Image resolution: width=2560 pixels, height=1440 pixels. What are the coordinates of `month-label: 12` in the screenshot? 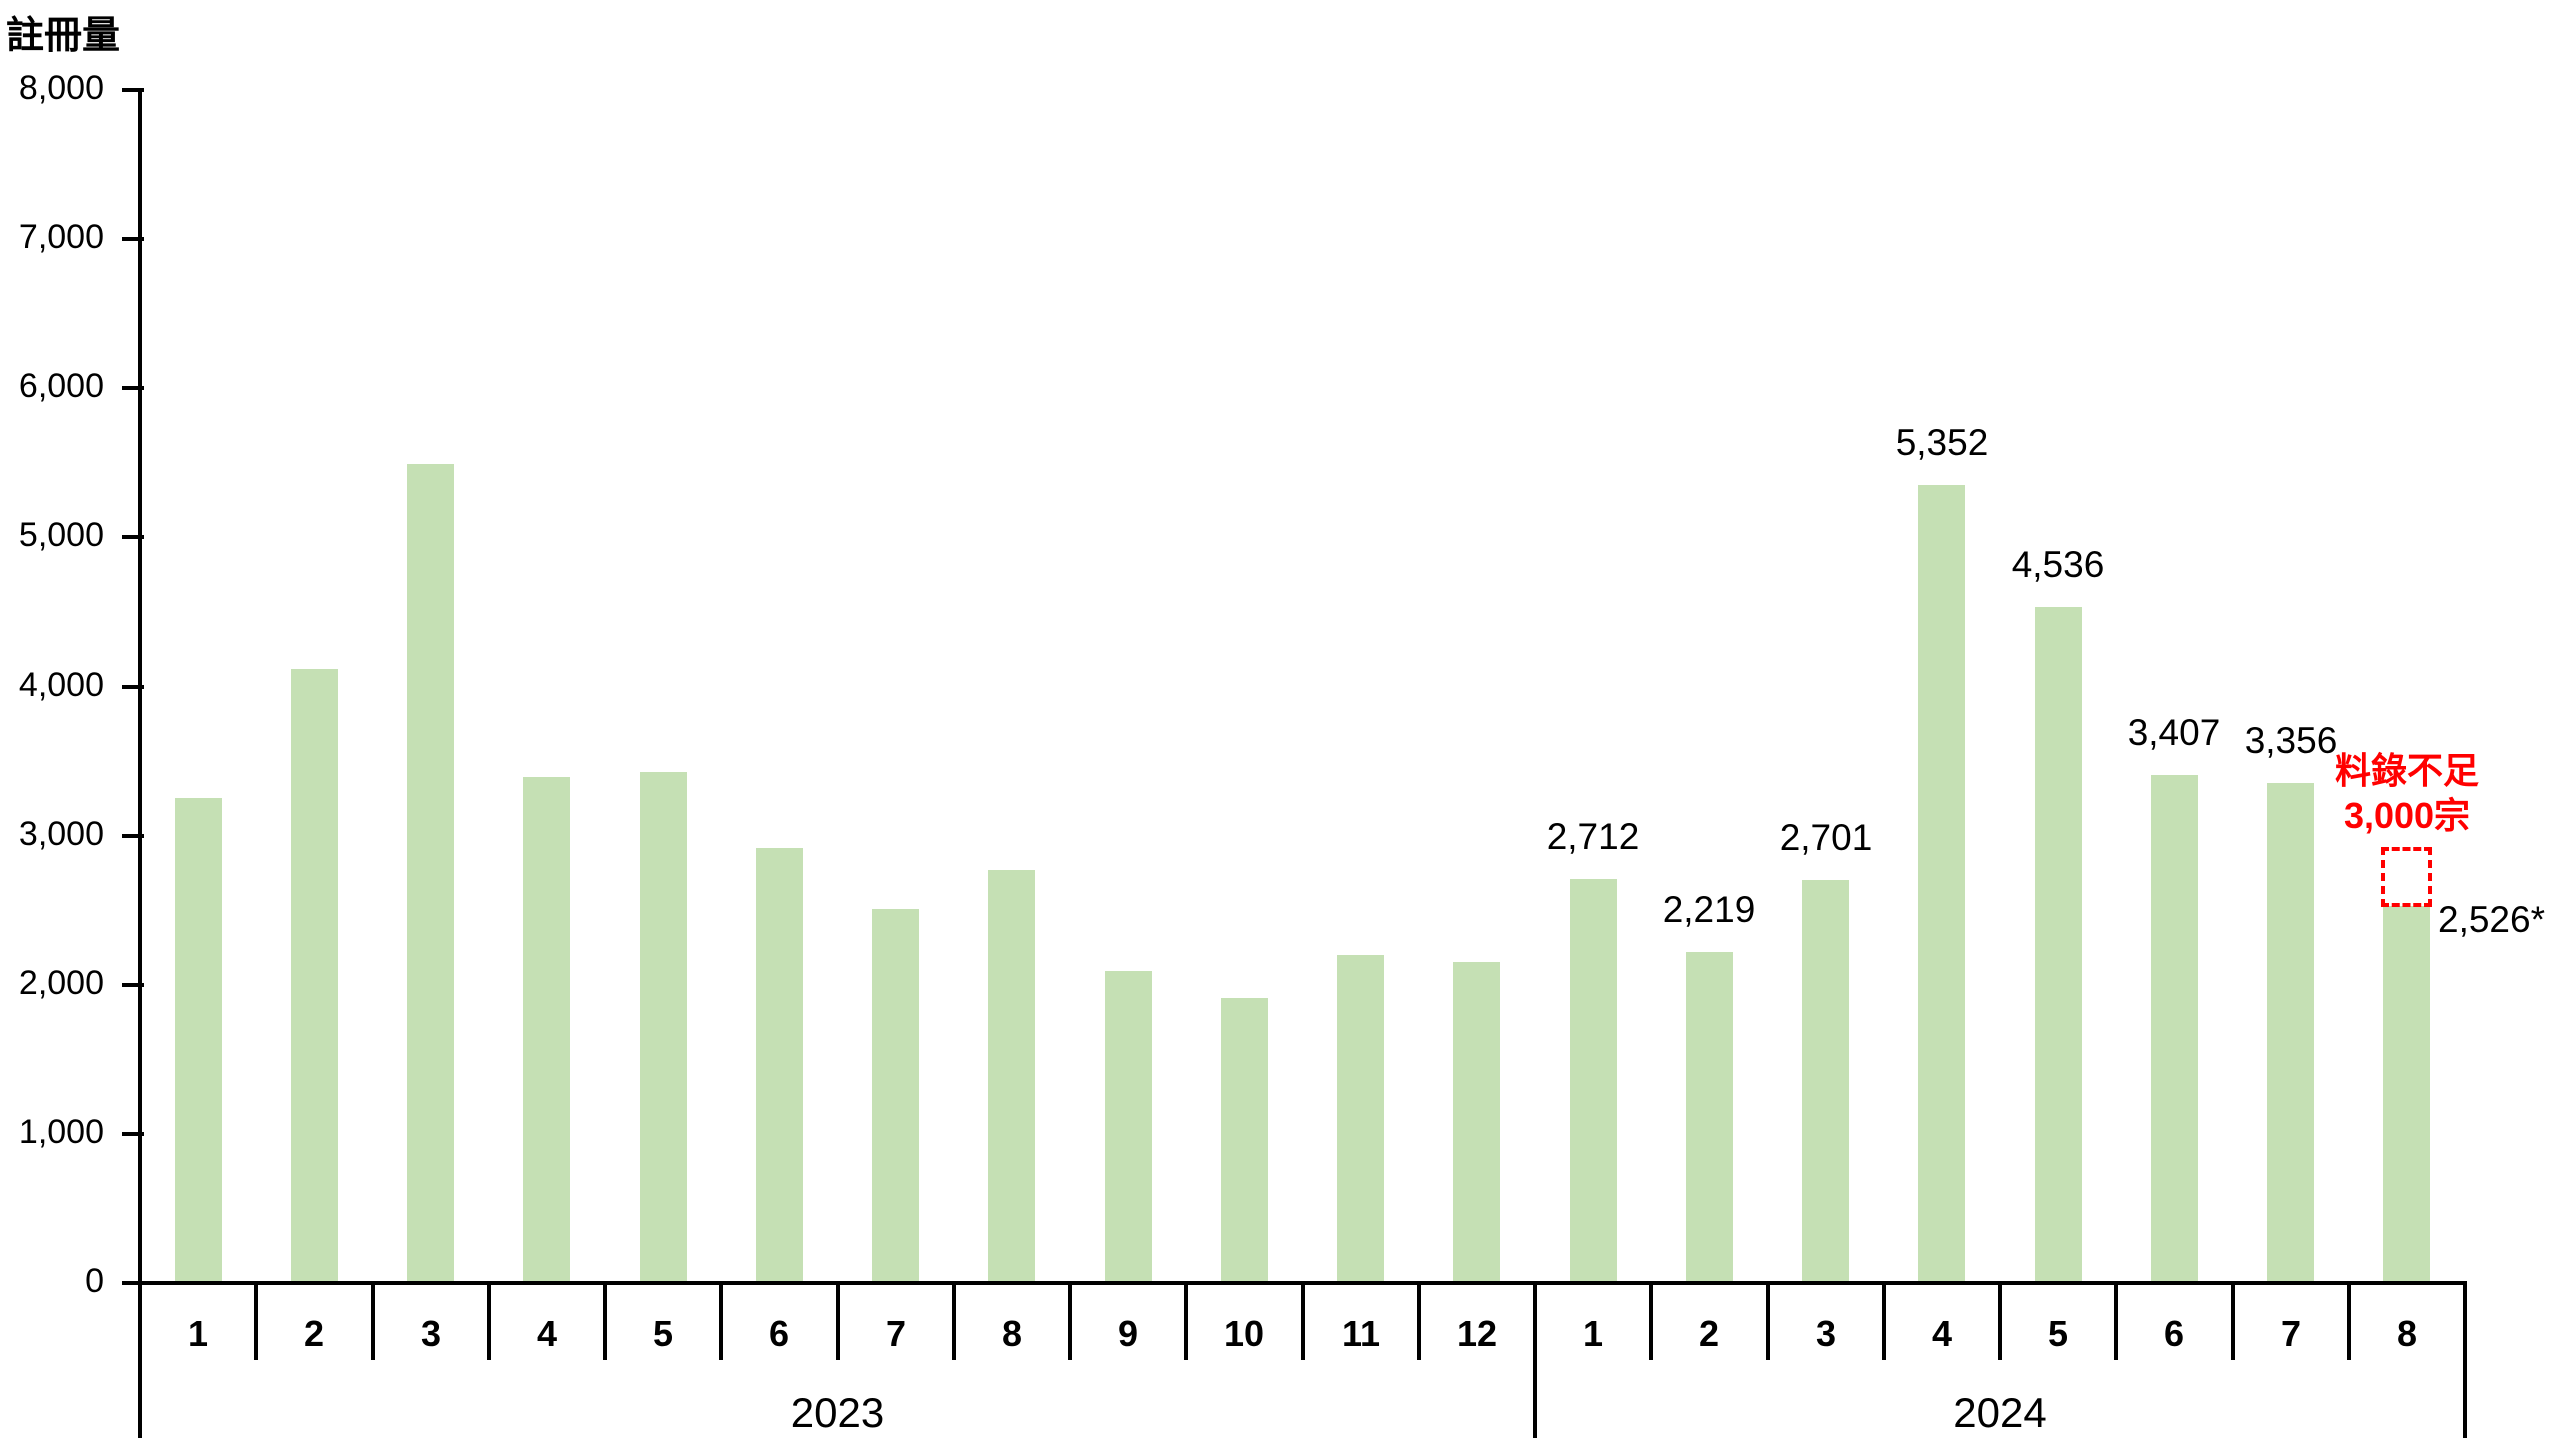 It's located at (1477, 1333).